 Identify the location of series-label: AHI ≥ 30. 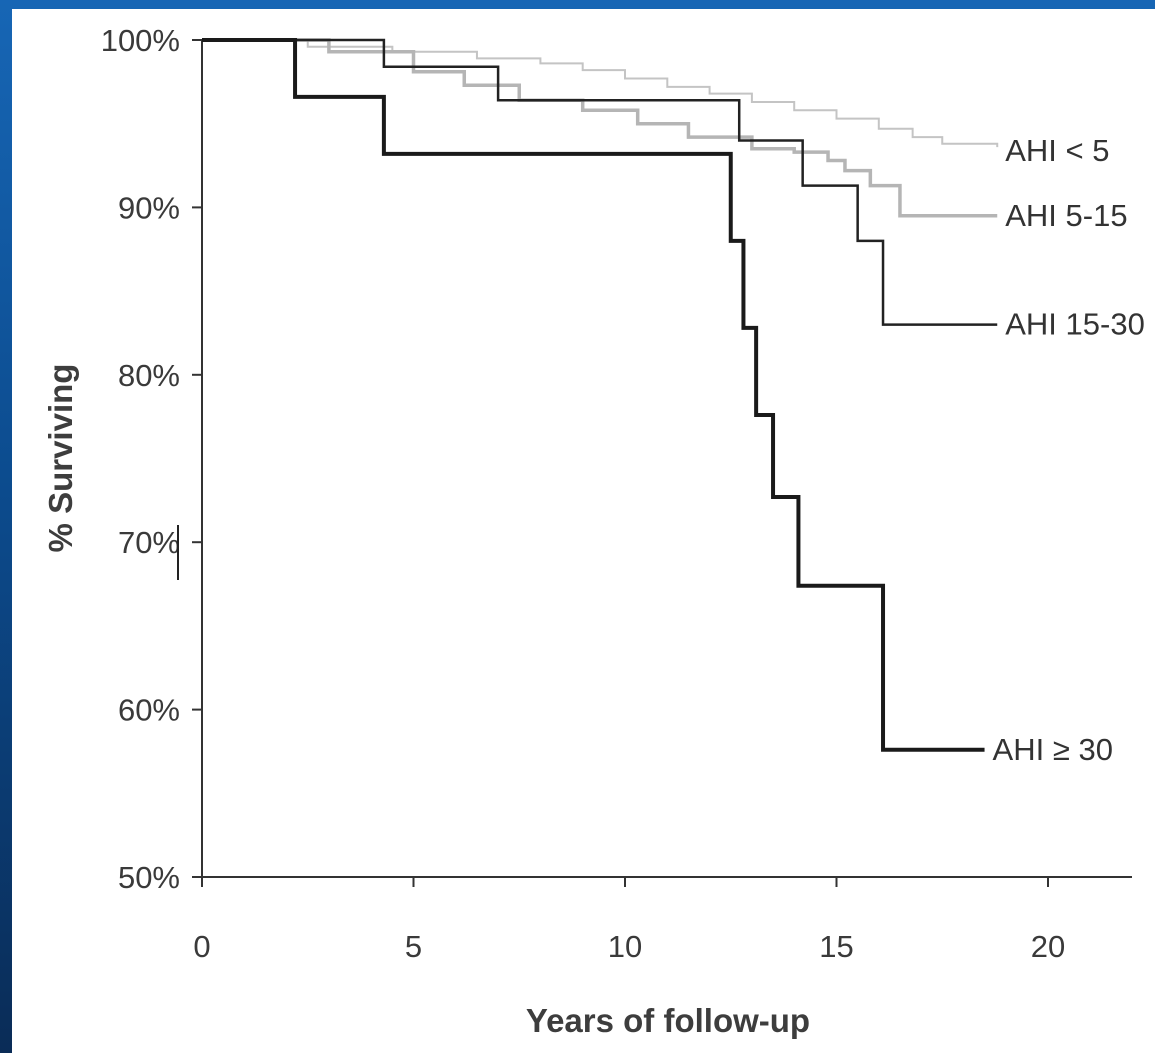
(1053, 749).